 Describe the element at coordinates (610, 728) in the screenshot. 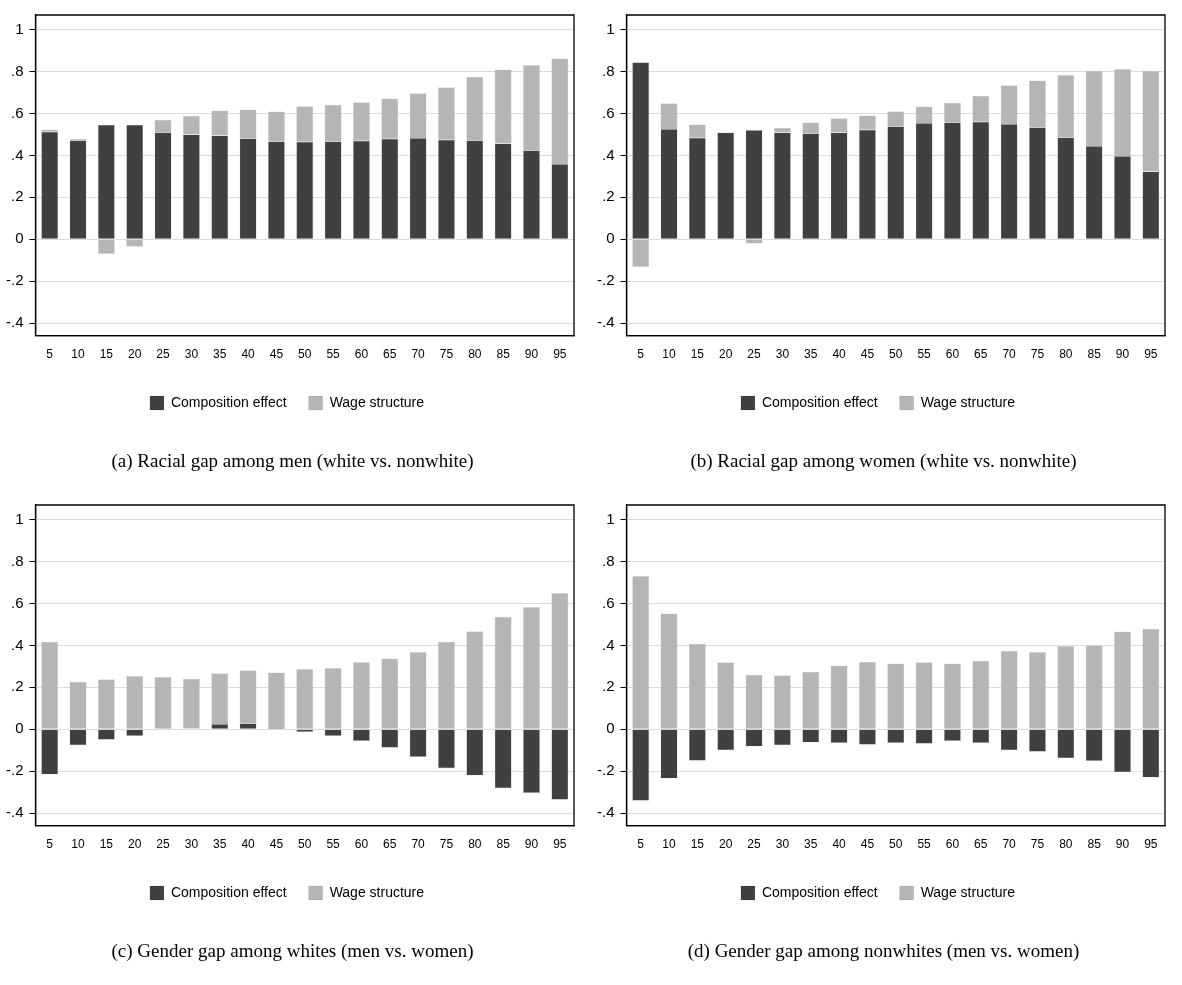

I see `y-tick-label: 0` at that location.